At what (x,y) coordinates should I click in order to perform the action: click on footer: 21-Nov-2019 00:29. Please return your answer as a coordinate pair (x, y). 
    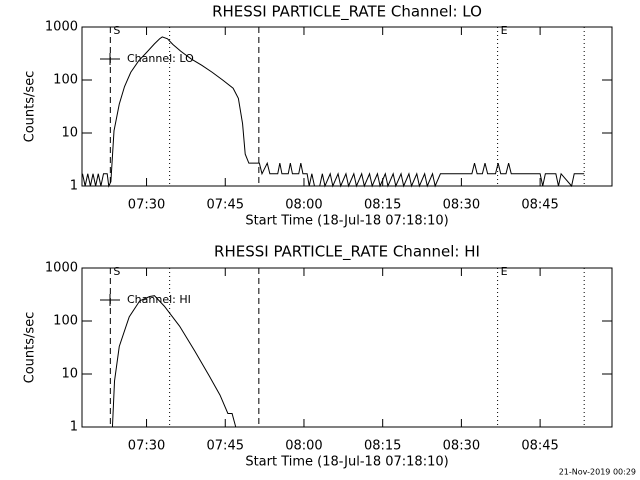
    Looking at the image, I should click on (597, 472).